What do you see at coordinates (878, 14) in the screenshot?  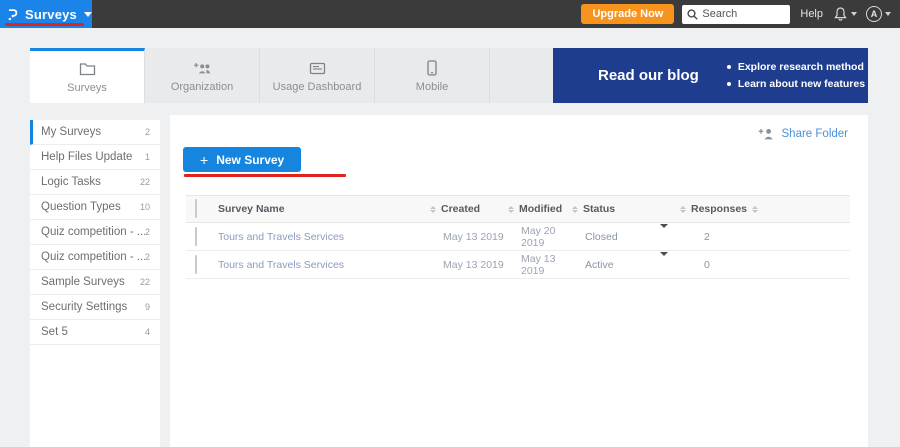 I see `account-menu: A` at bounding box center [878, 14].